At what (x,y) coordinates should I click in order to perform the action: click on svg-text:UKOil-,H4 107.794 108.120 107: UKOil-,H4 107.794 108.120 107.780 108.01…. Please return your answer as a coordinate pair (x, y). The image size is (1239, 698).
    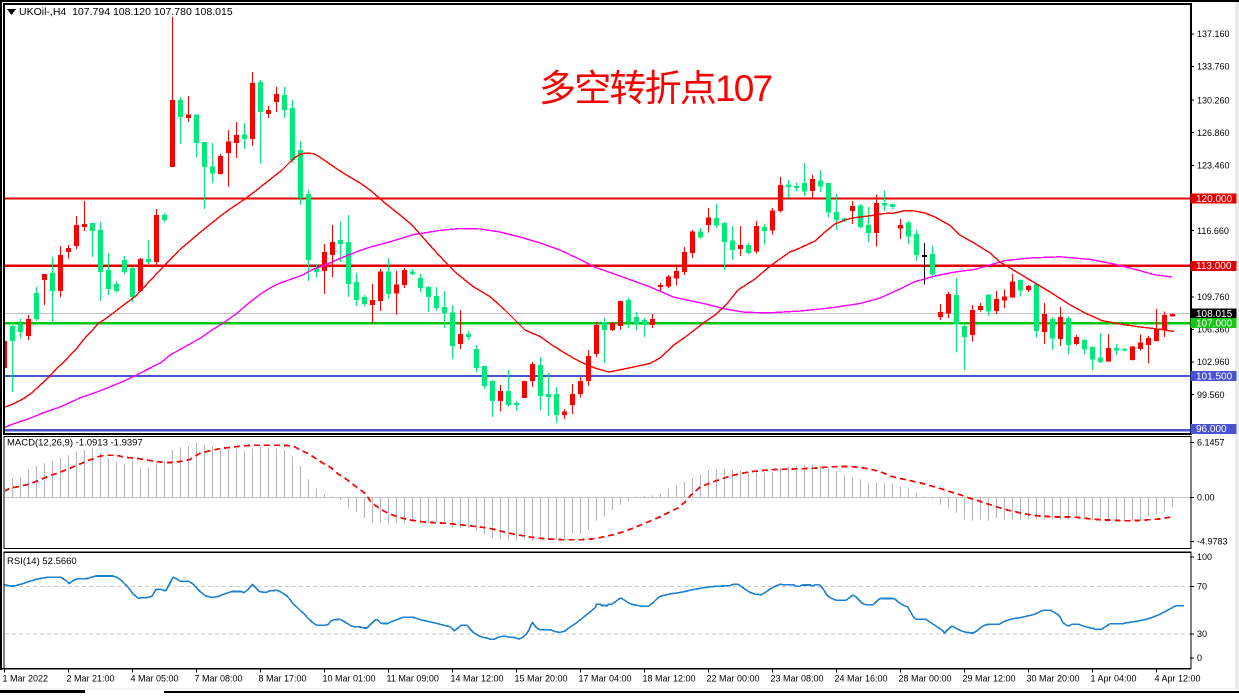
    Looking at the image, I should click on (126, 12).